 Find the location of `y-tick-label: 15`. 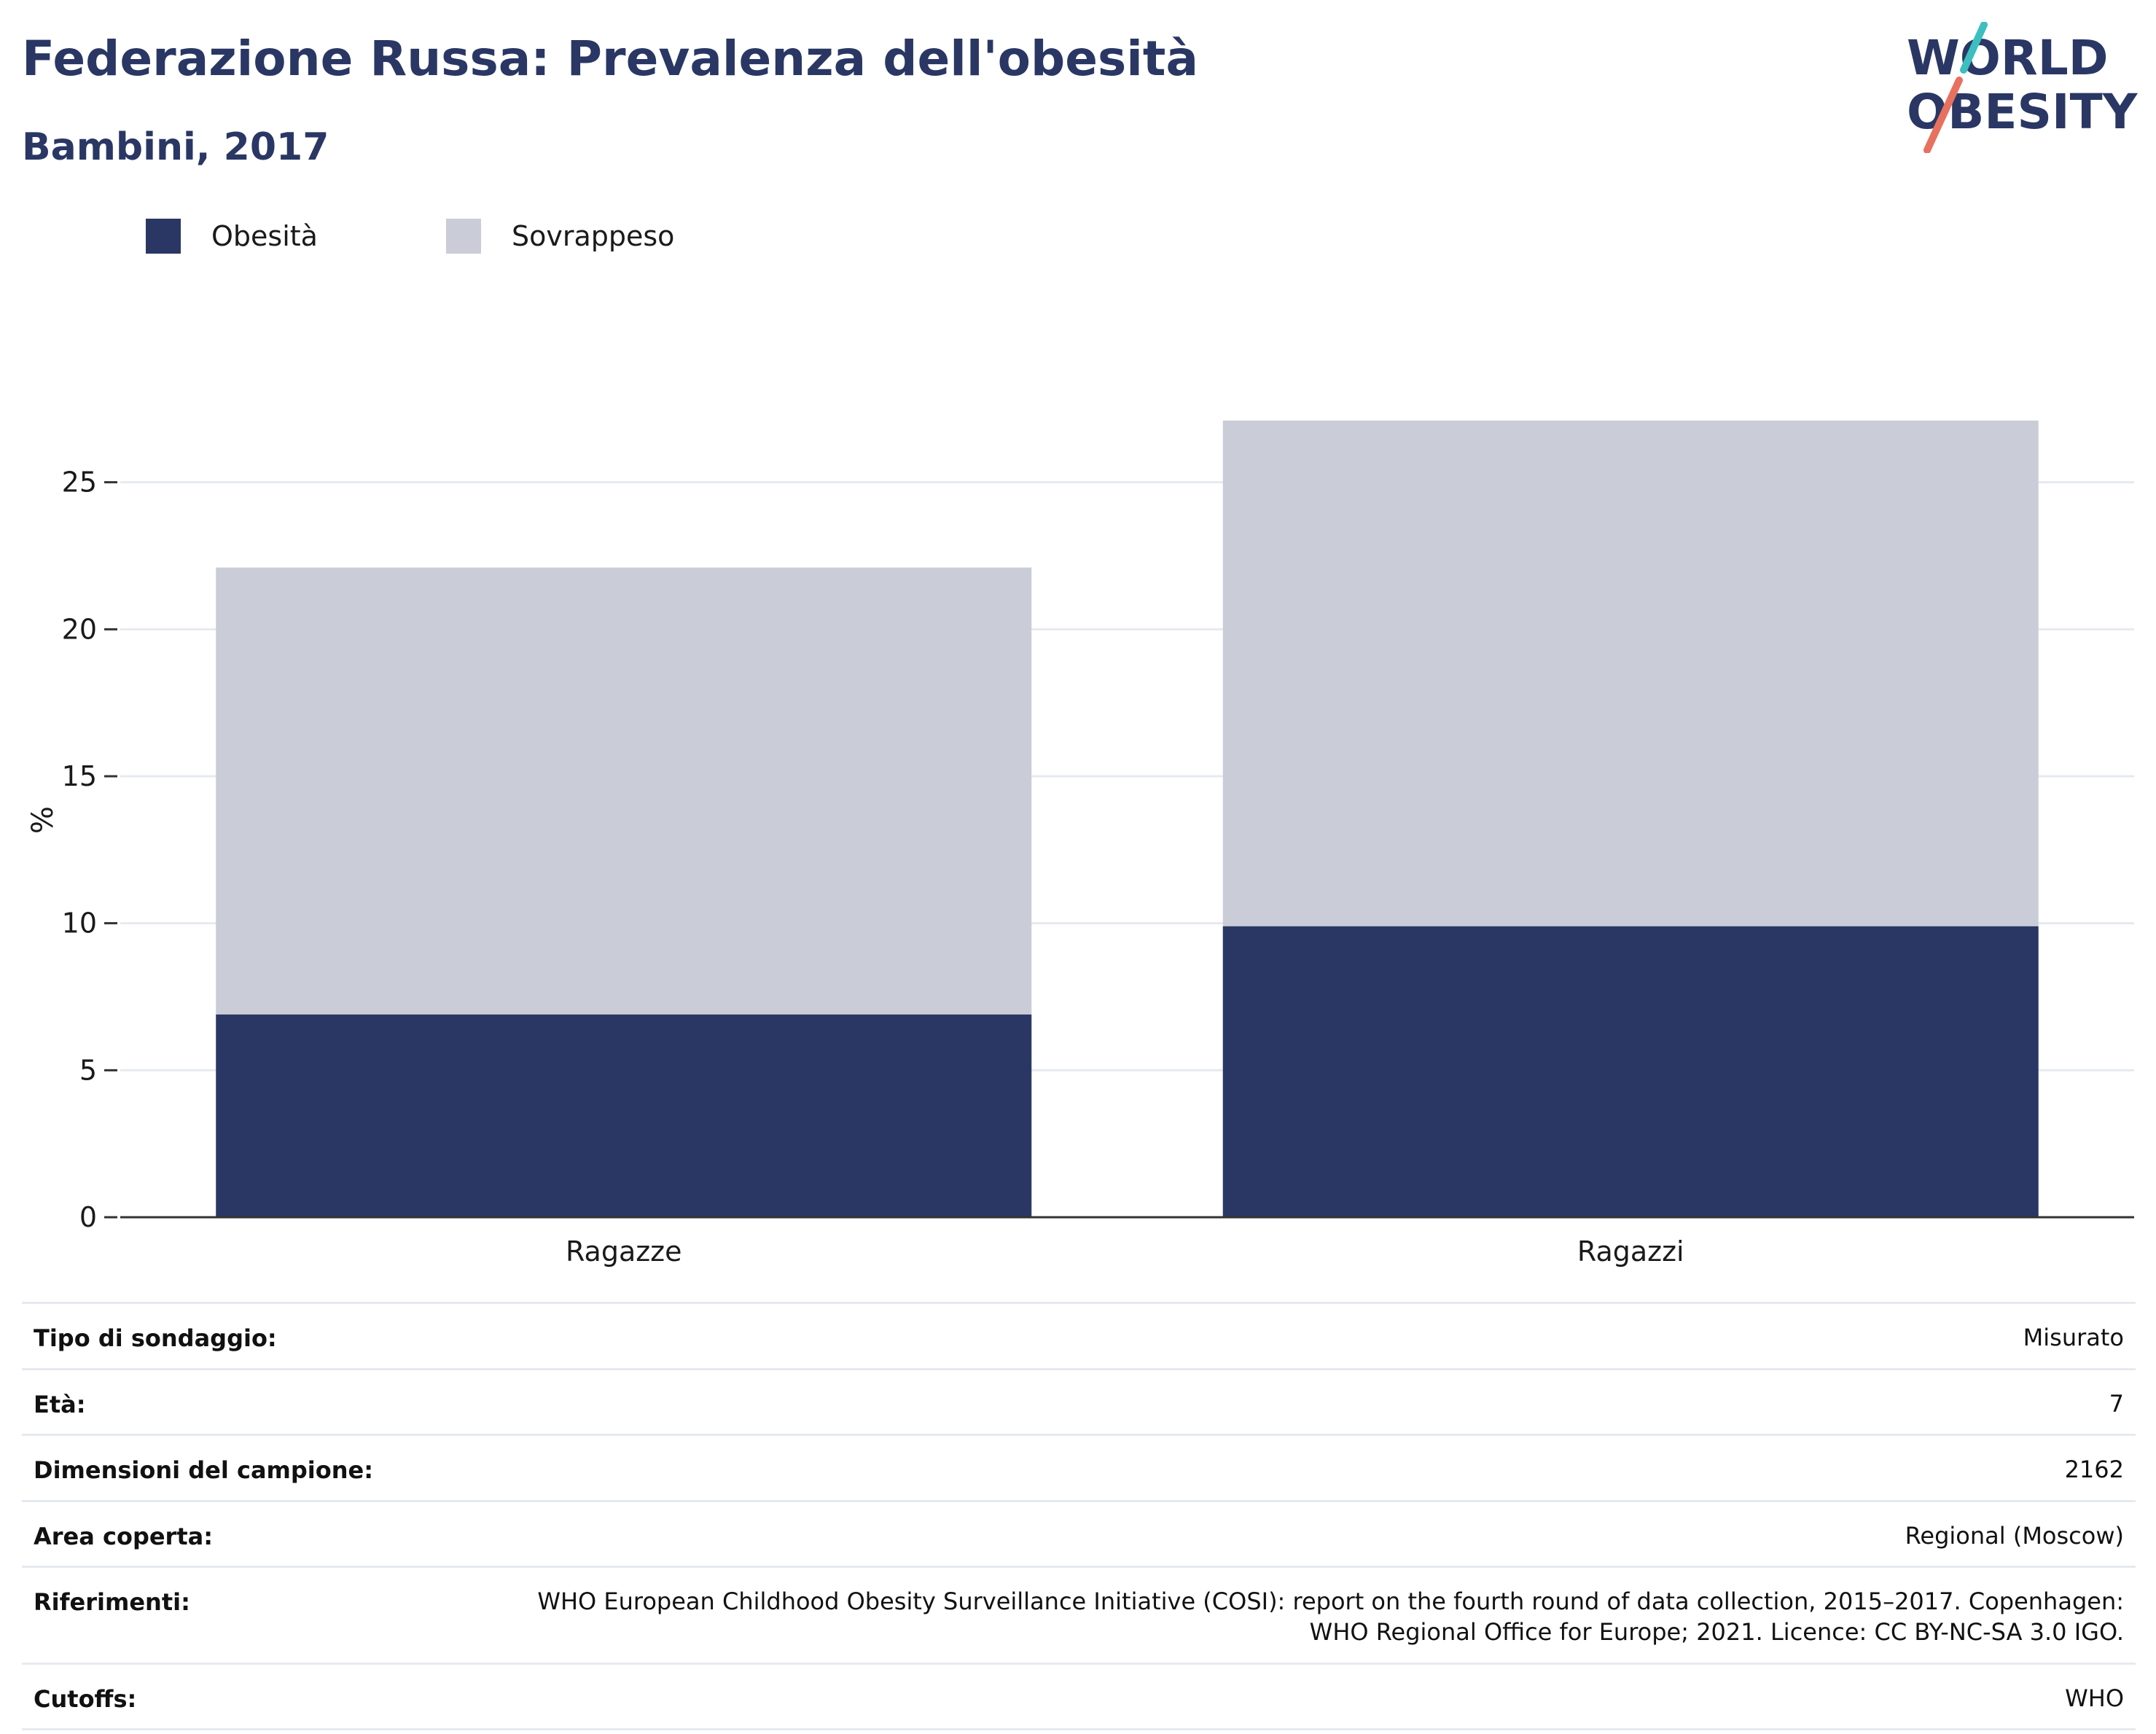

y-tick-label: 15 is located at coordinates (79, 776).